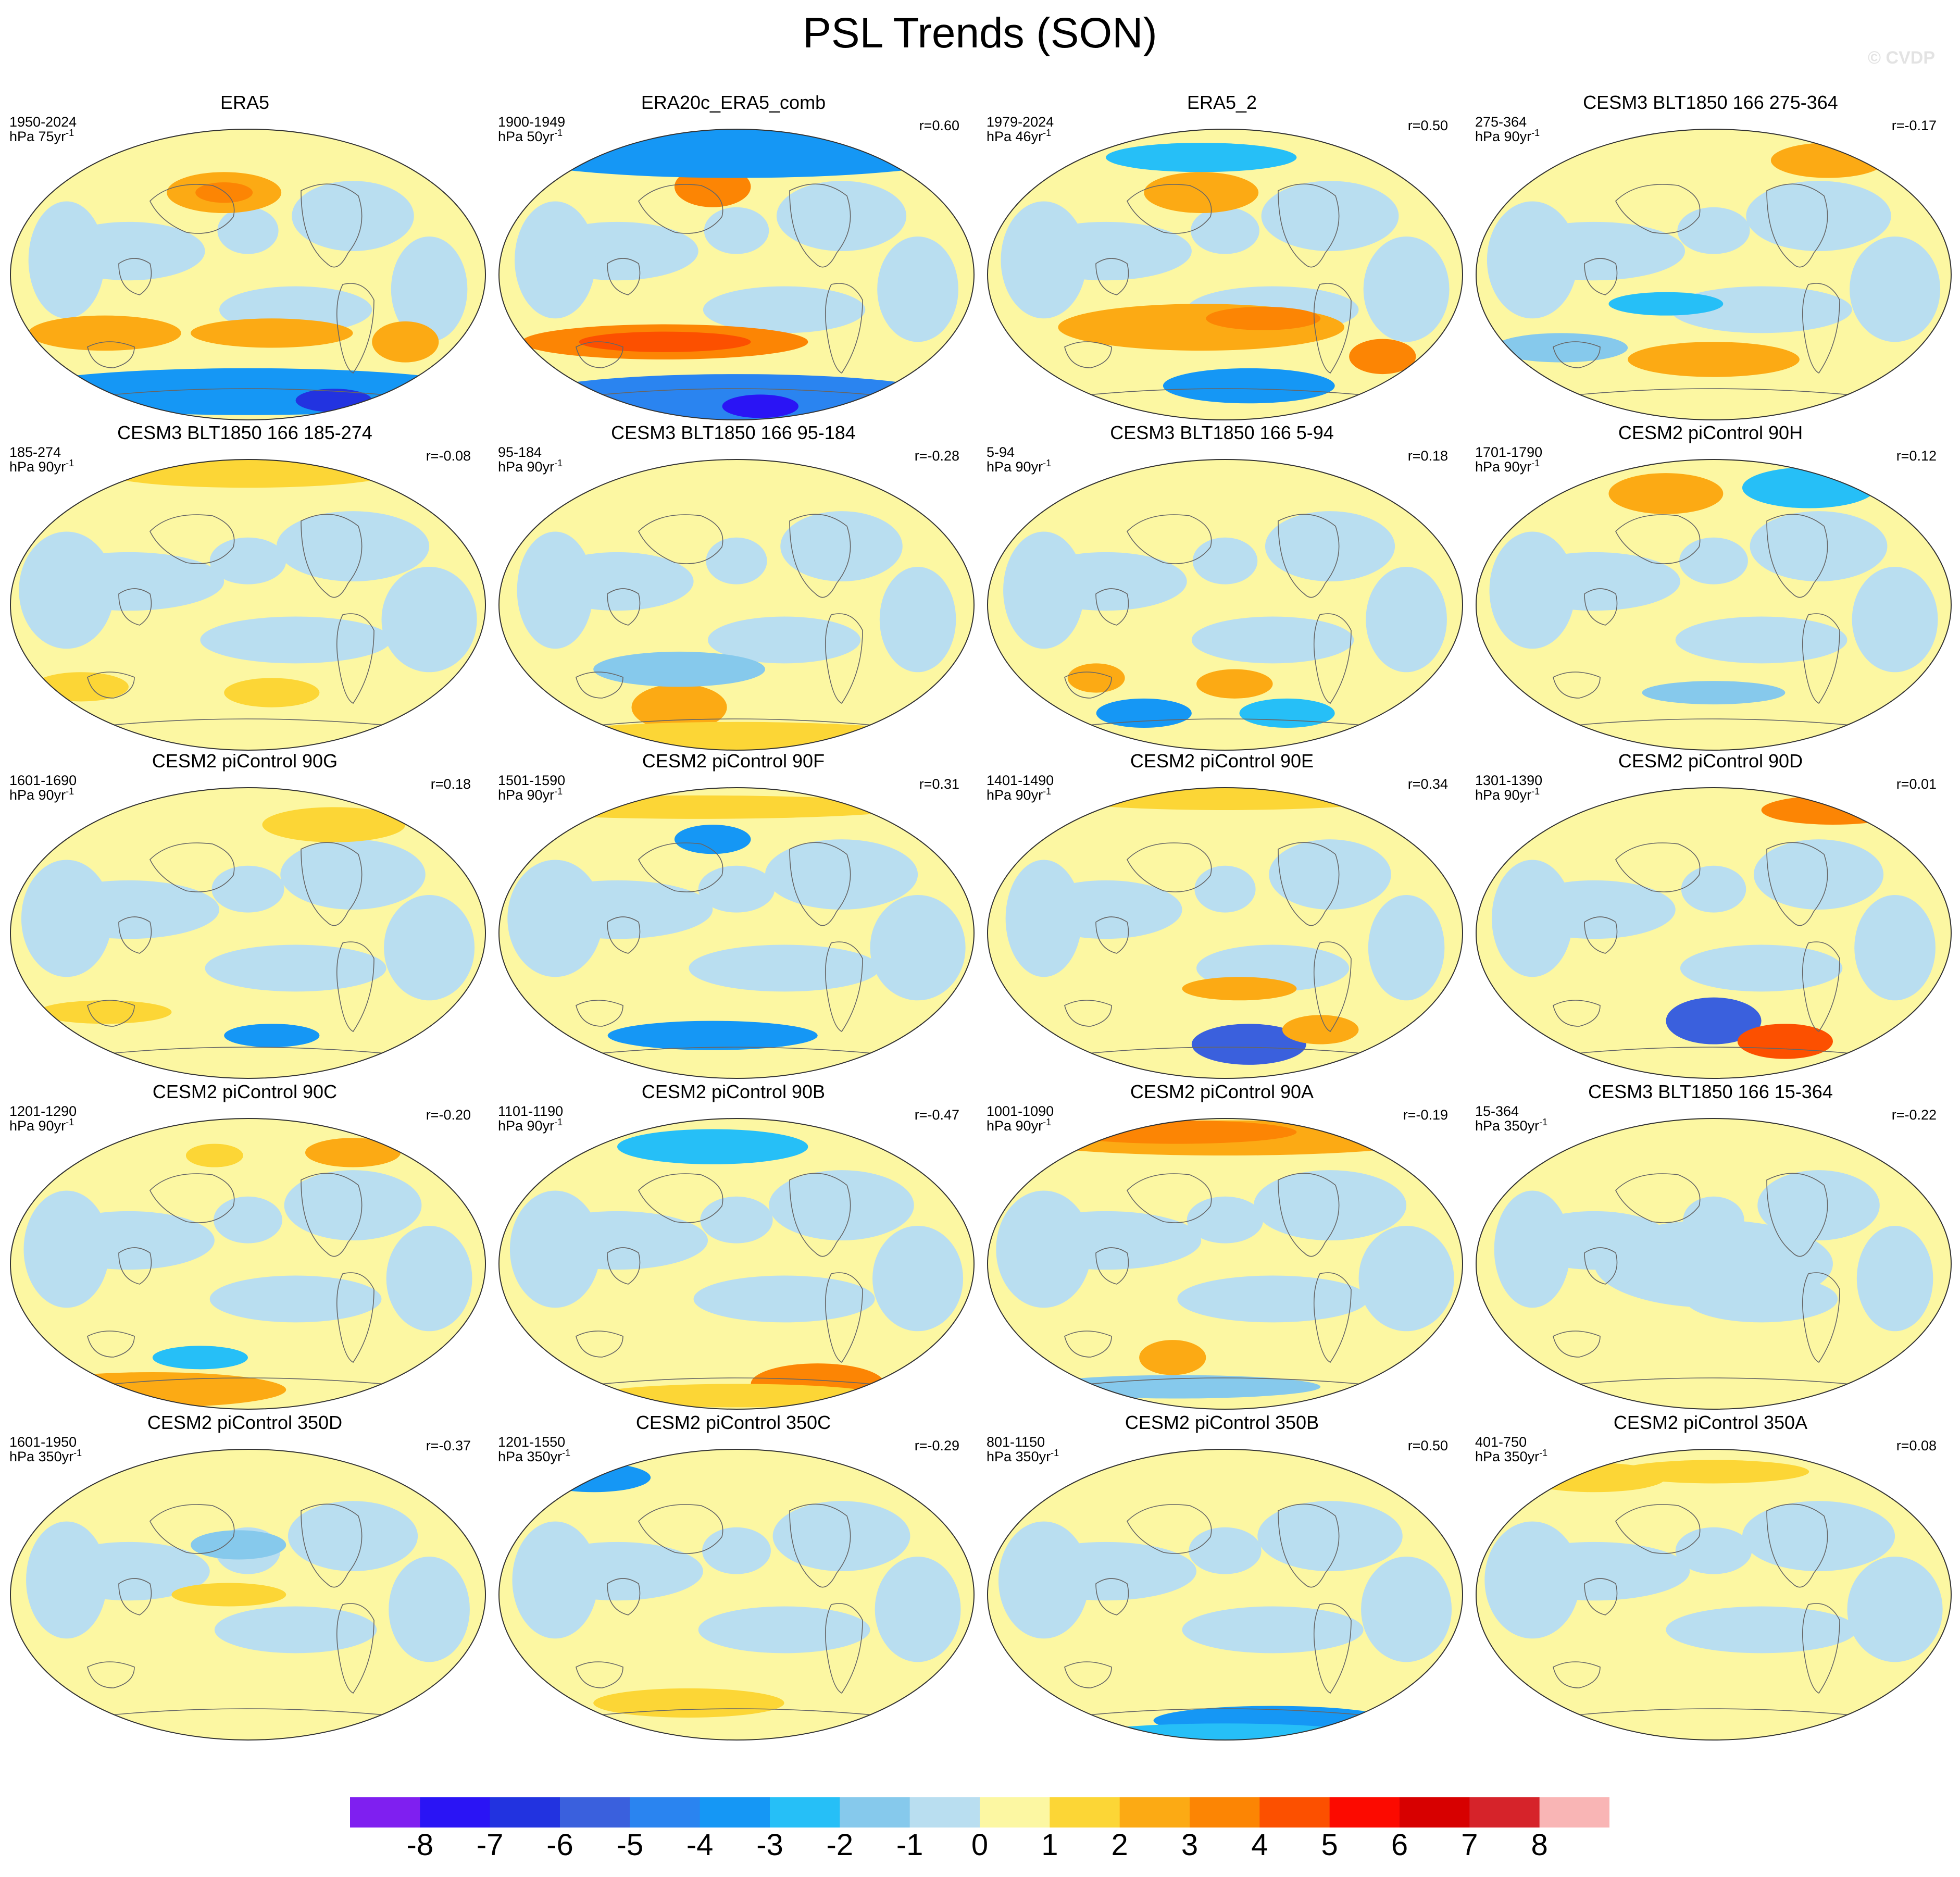  I want to click on colorbar-label: 3, so click(1190, 1845).